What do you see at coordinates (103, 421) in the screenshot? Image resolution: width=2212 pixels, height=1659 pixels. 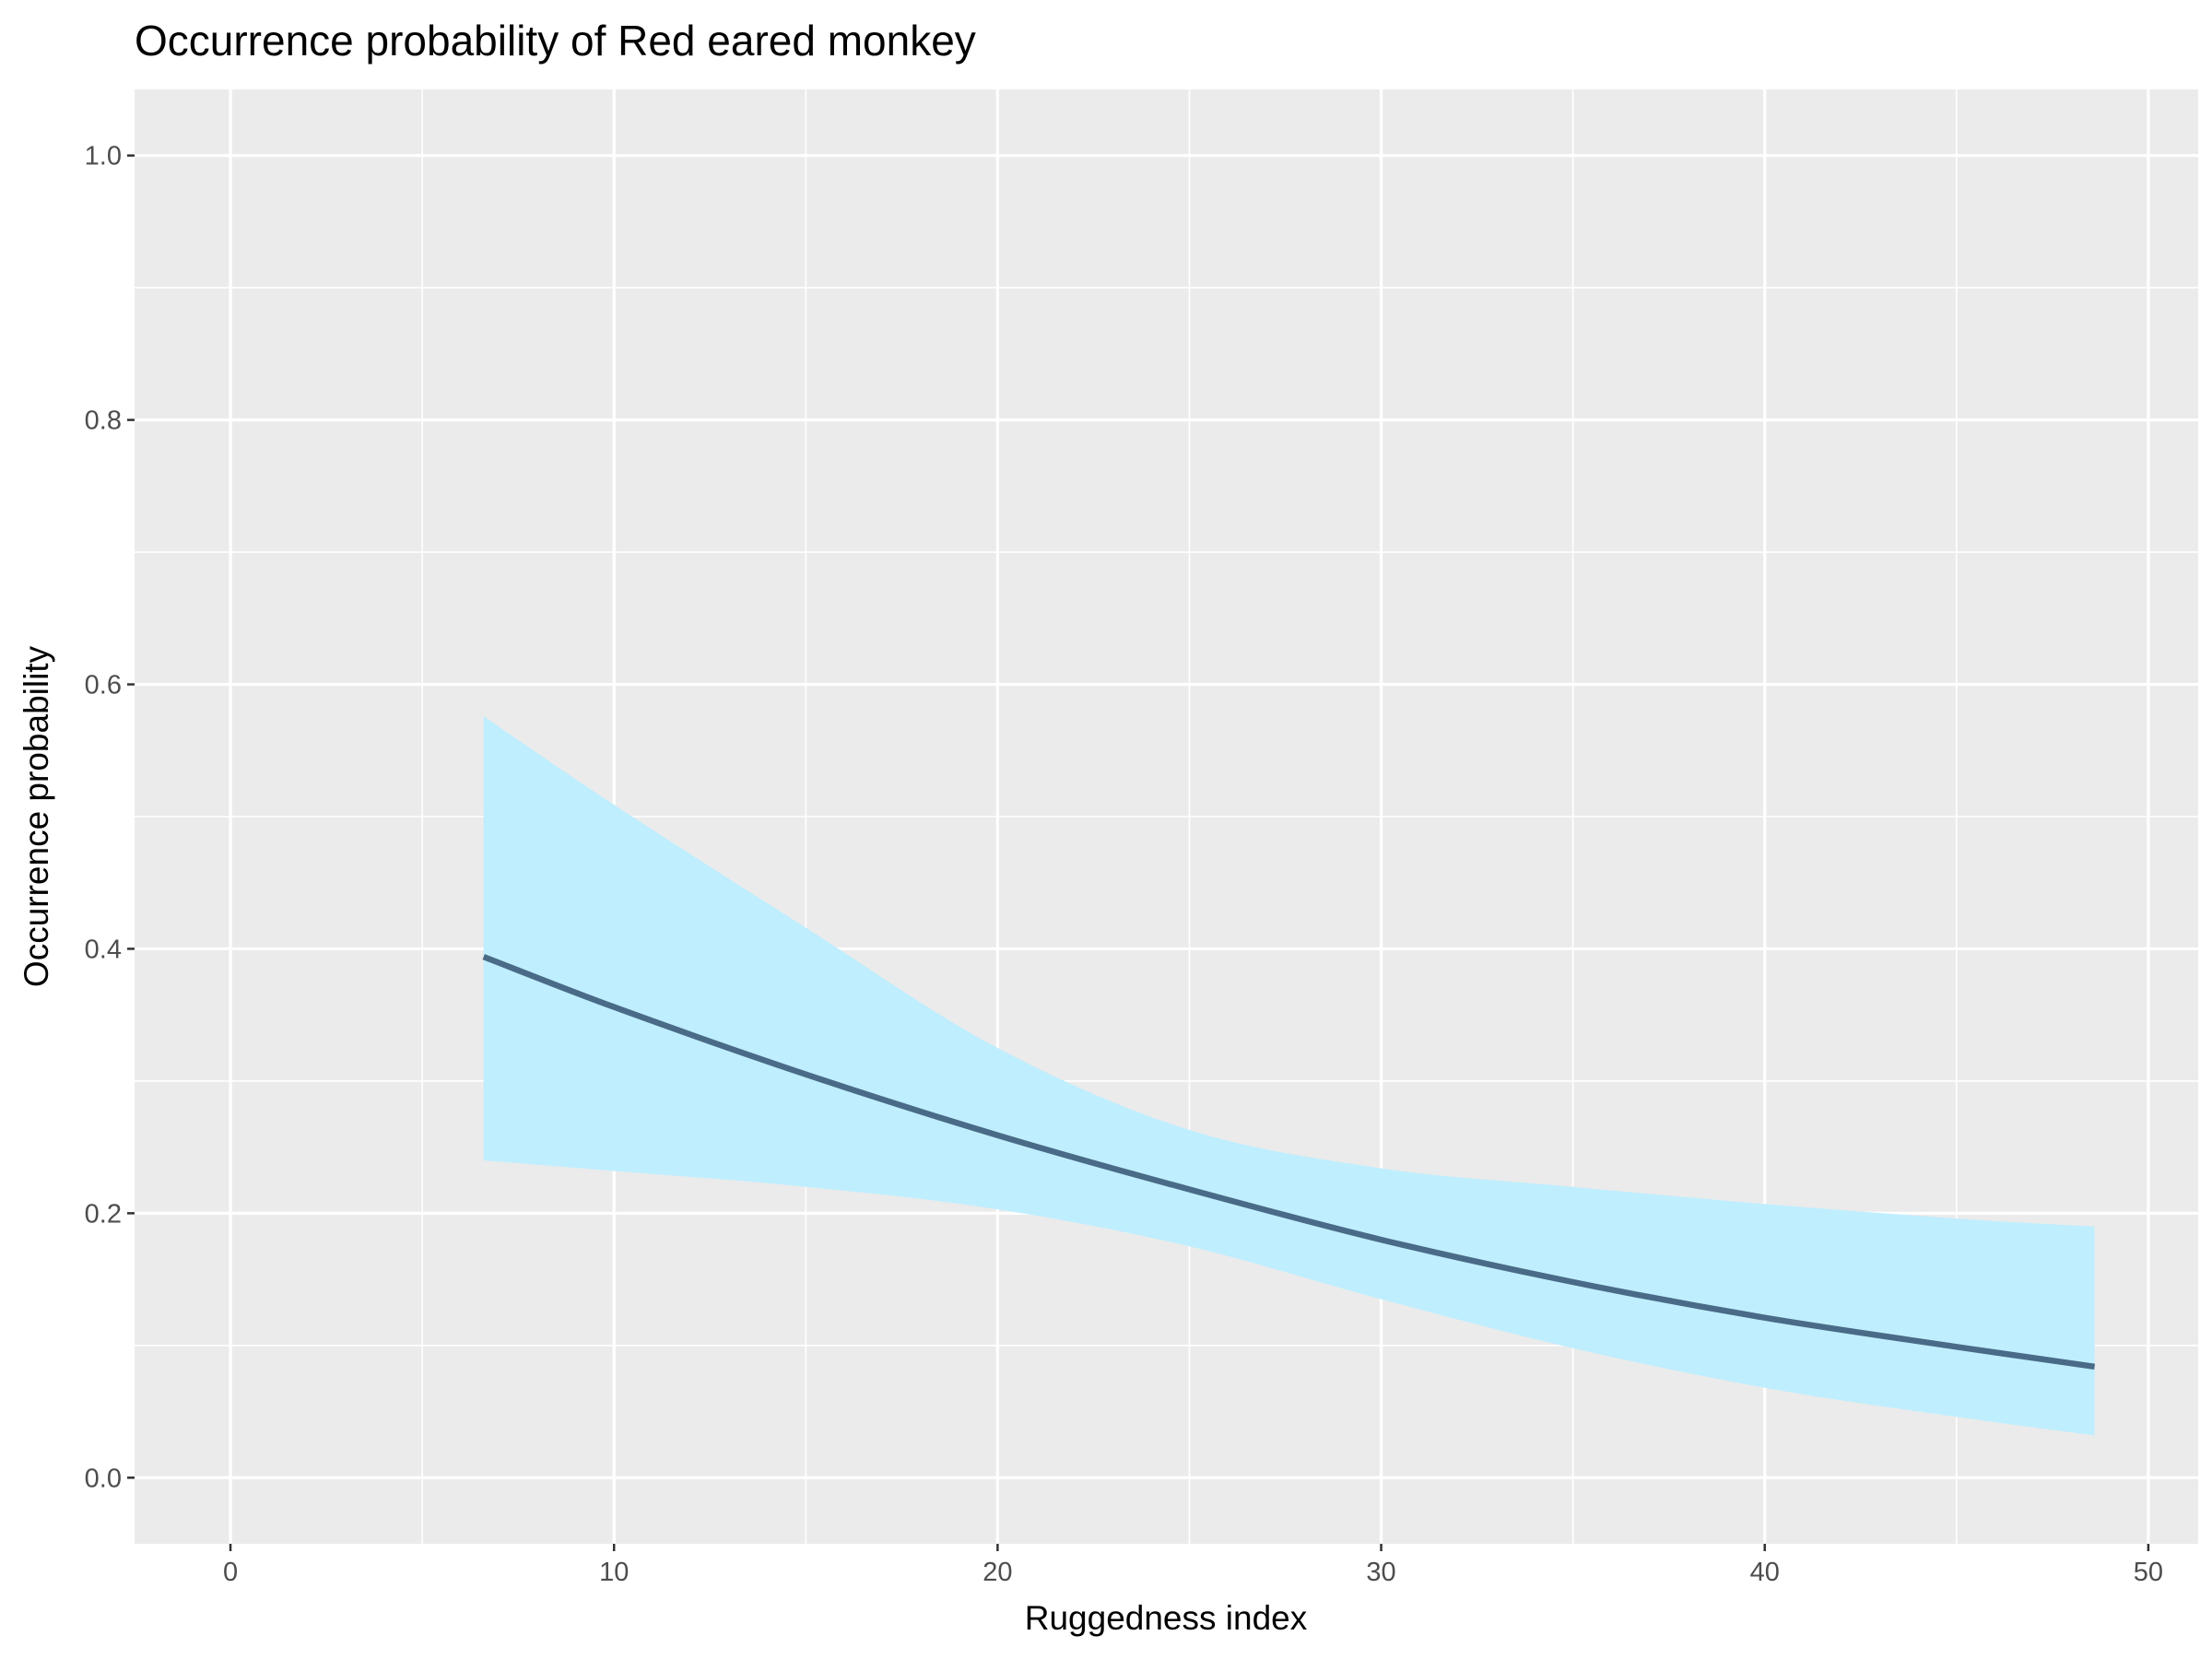 I see `y-tick-label: 0.8` at bounding box center [103, 421].